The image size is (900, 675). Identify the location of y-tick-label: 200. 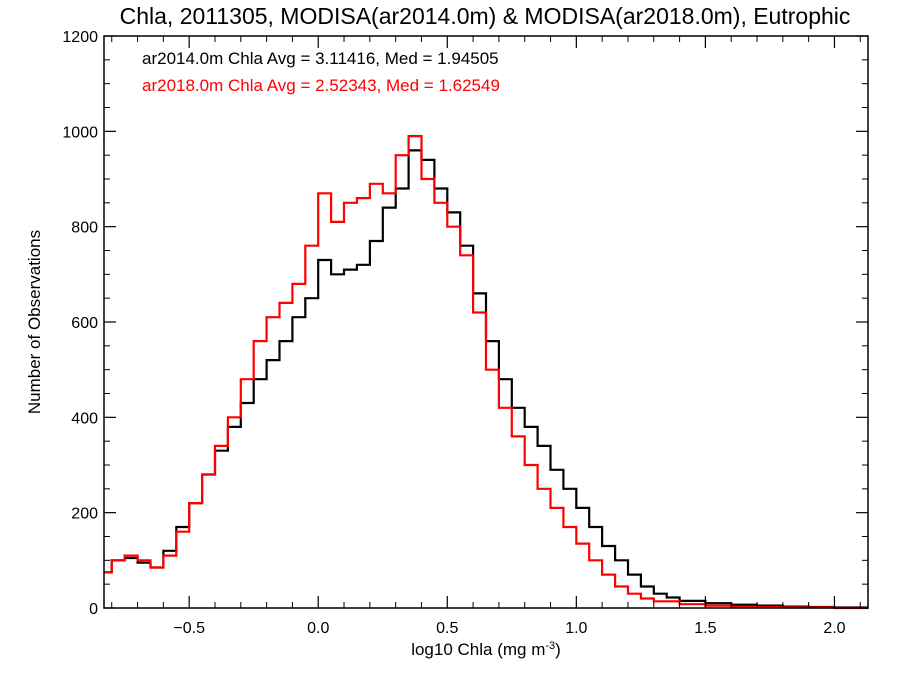
(84, 514).